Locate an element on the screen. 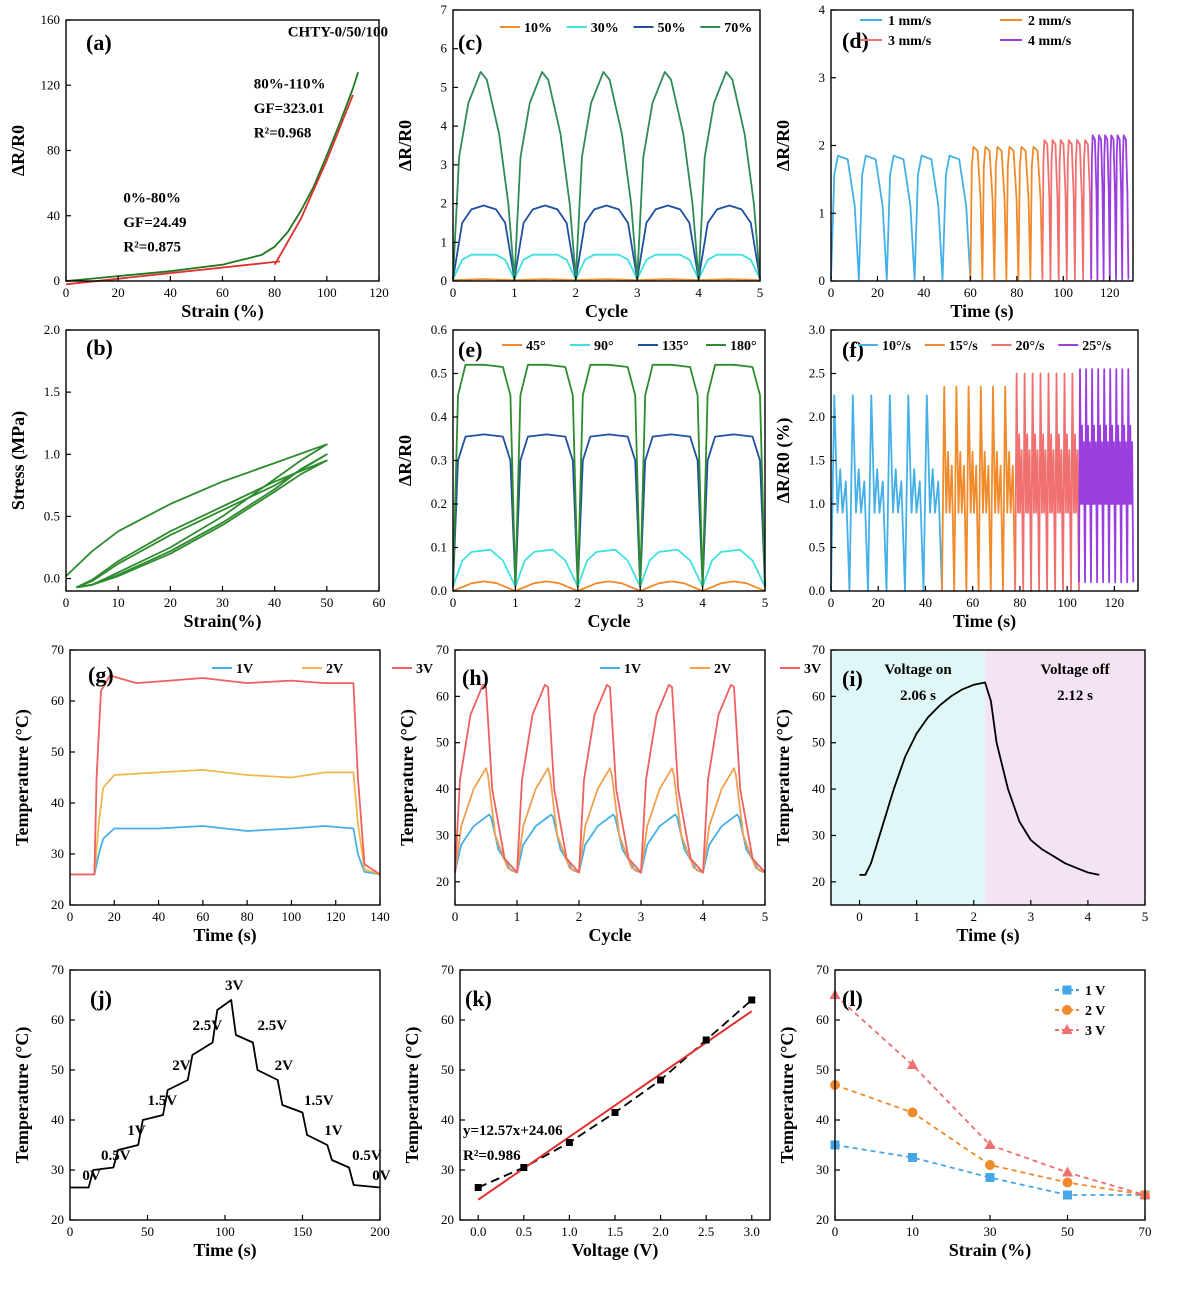 This screenshot has height=1292, width=1181. y-tick-label: 4 is located at coordinates (444, 125).